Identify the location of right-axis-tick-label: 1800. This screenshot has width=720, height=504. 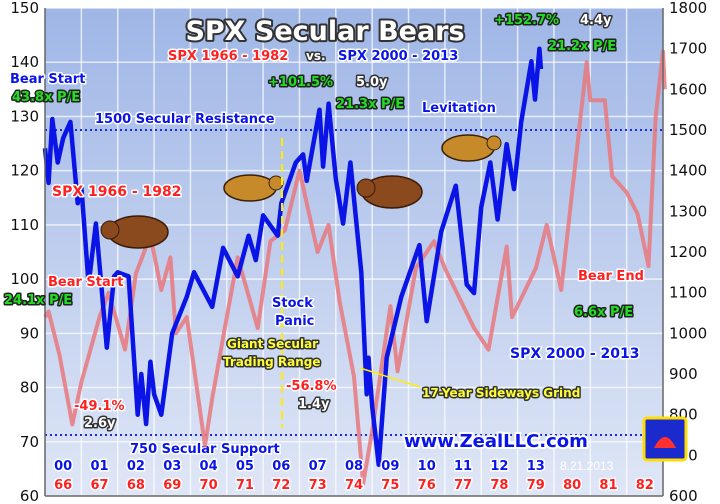
(688, 8).